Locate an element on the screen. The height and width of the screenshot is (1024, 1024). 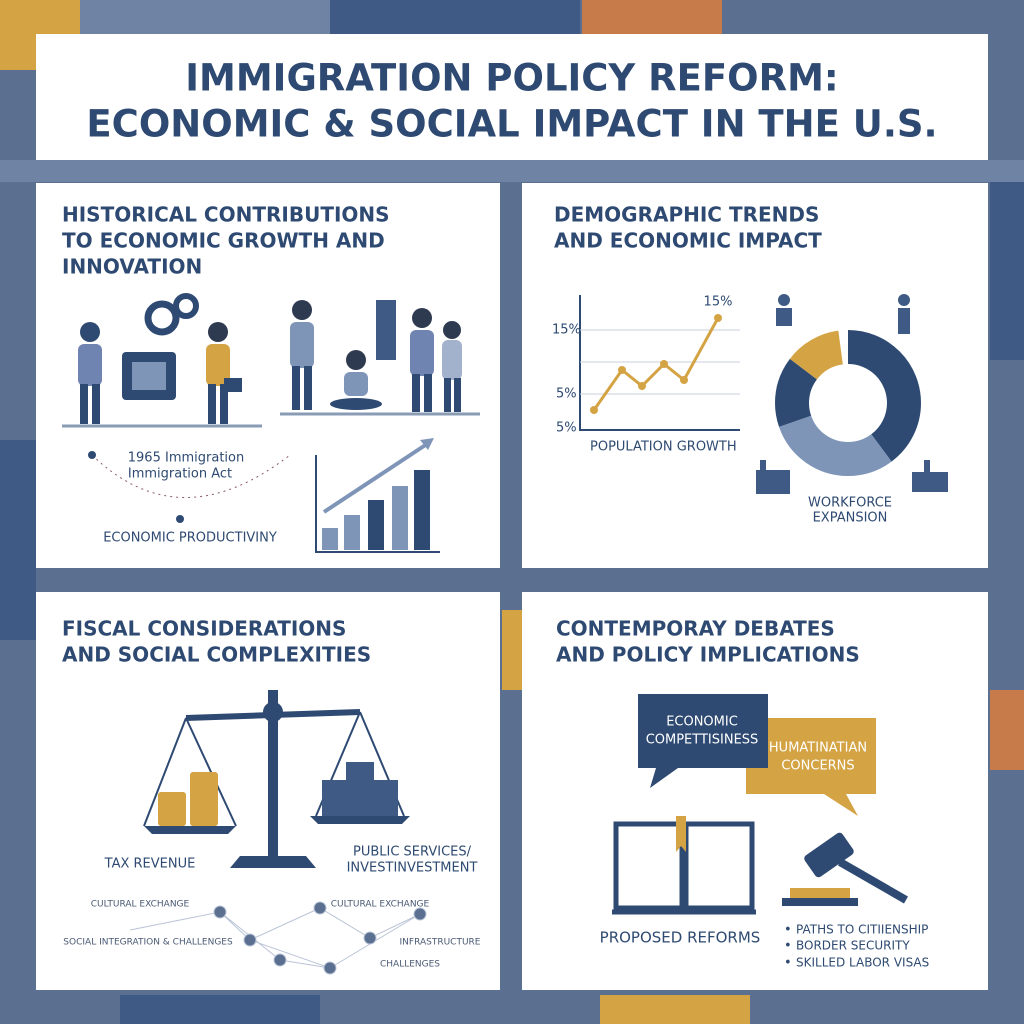
timeline-arc is located at coordinates (191, 476).